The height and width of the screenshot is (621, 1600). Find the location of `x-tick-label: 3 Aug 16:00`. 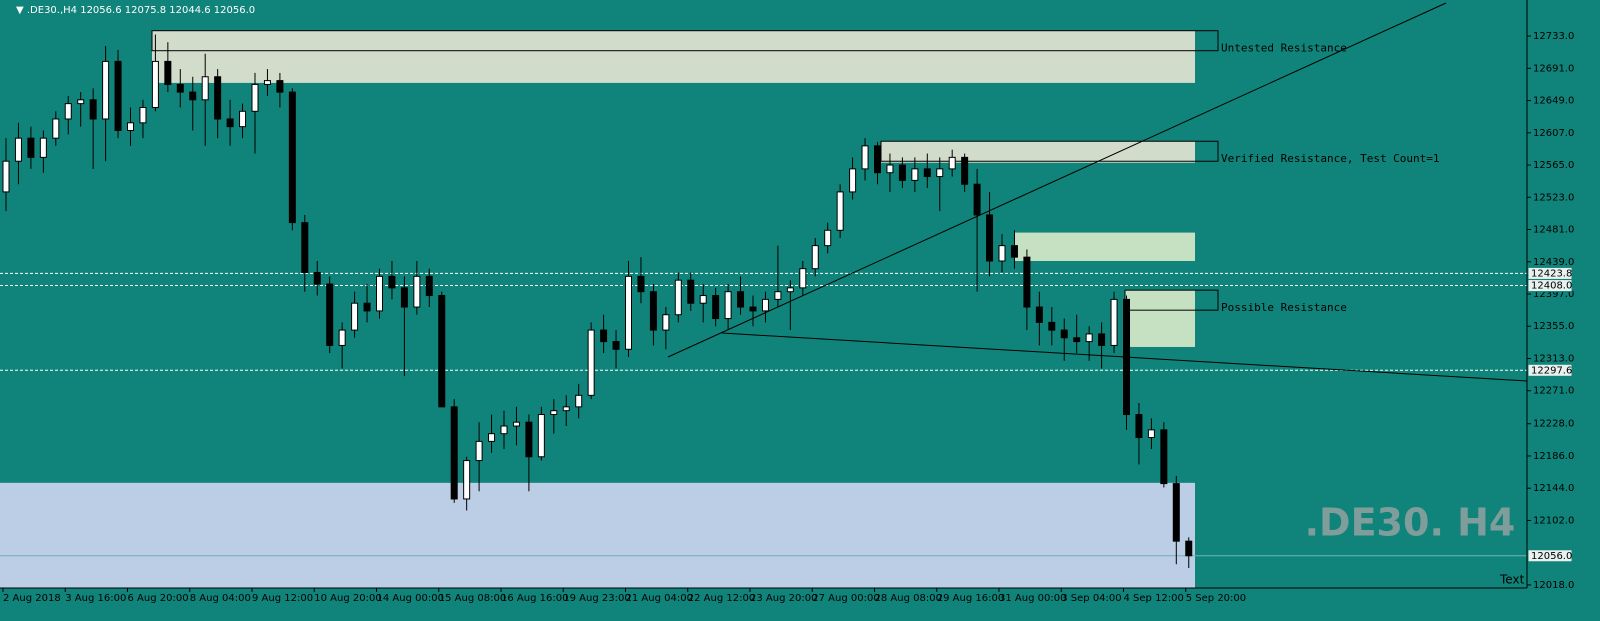

x-tick-label: 3 Aug 16:00 is located at coordinates (95, 598).